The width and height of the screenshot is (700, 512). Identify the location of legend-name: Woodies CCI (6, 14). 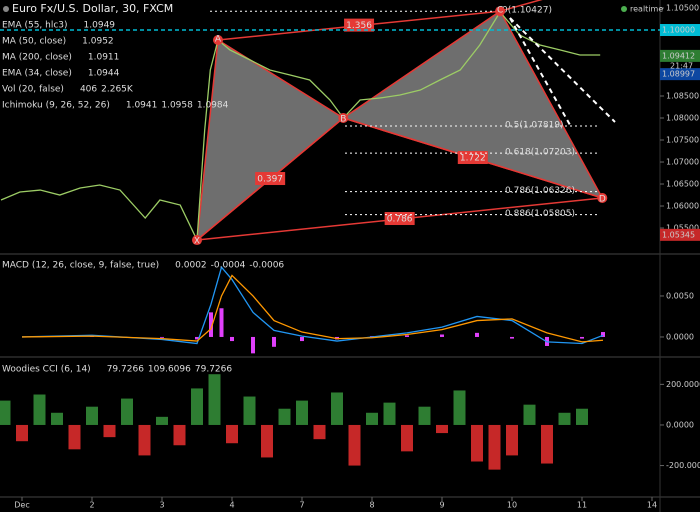
(46, 370).